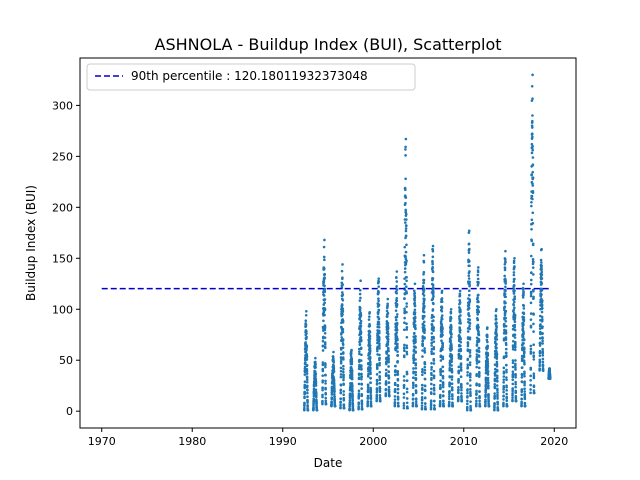 The width and height of the screenshot is (640, 480). What do you see at coordinates (62, 105) in the screenshot?
I see `y-tick-label: 300` at bounding box center [62, 105].